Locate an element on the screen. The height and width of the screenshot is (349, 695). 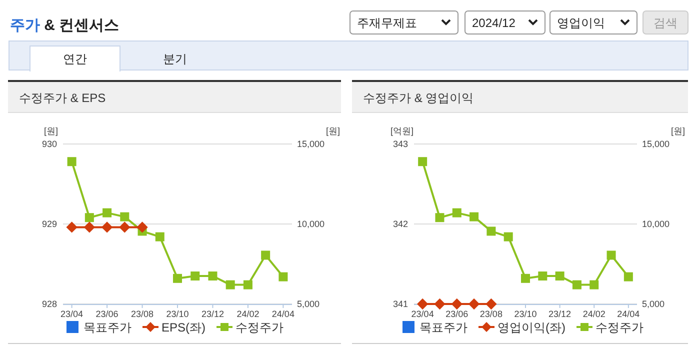
text: 주가 & 컨센서스 is located at coordinates (65, 25).